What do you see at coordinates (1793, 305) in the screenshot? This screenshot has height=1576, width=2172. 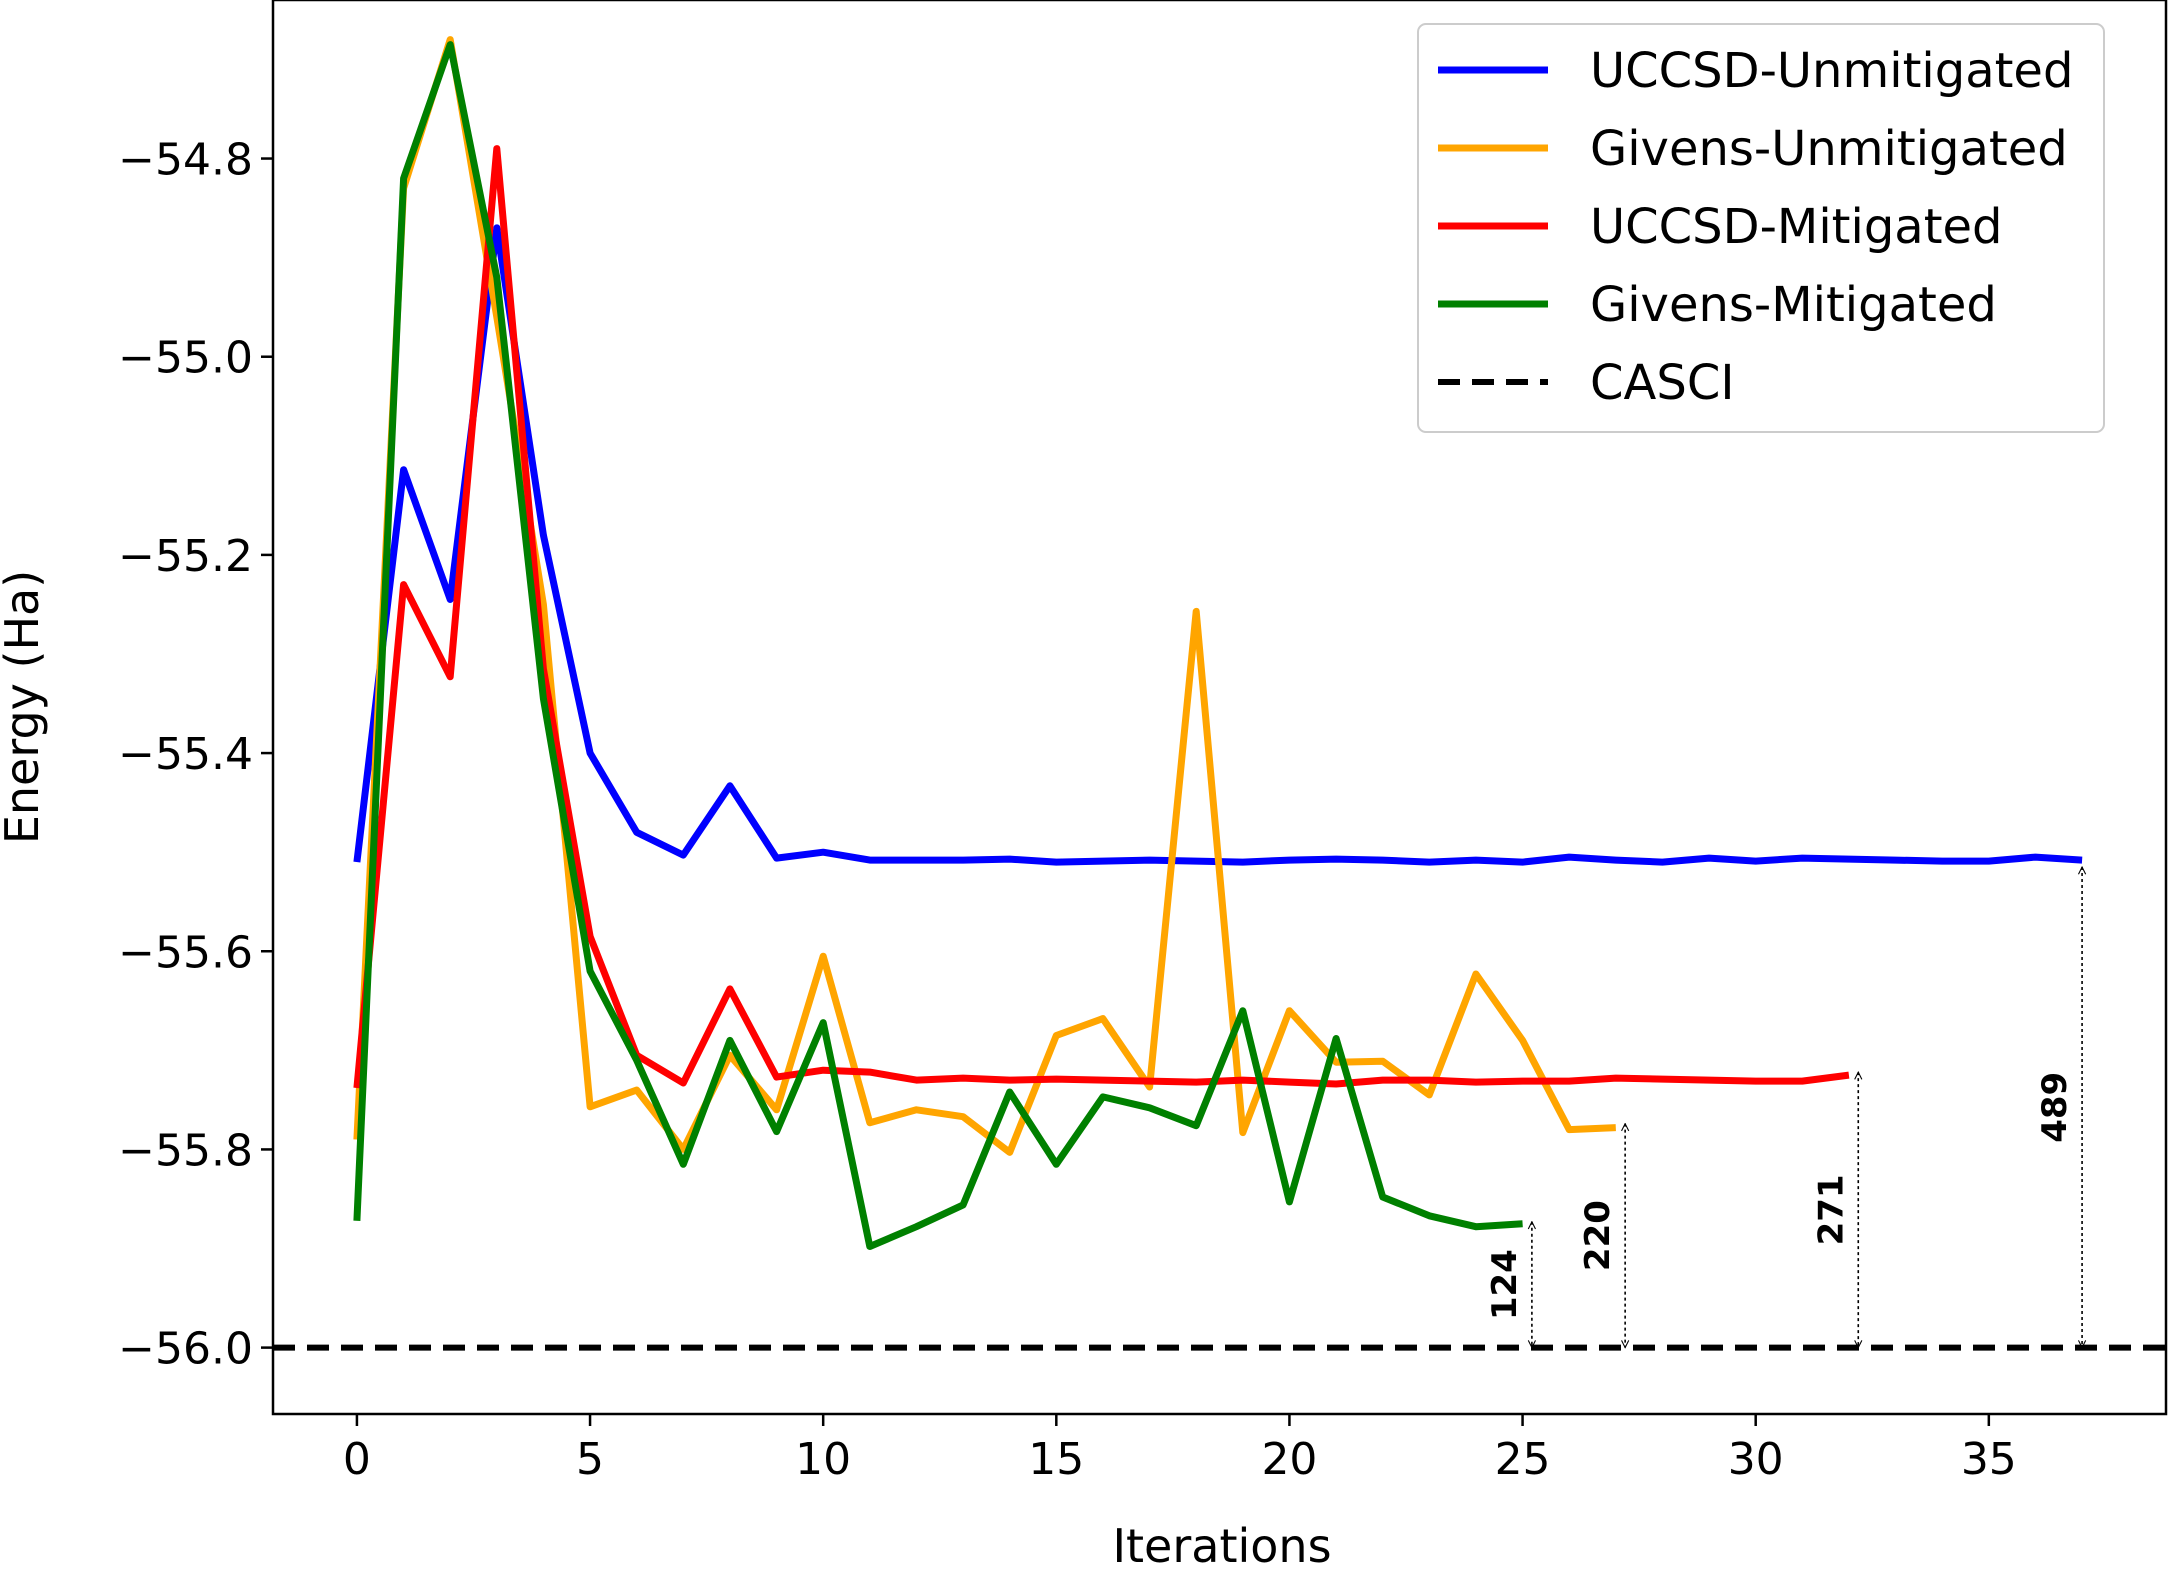 I see `legend-label-givens-mitigated: Givens-Mitigated` at bounding box center [1793, 305].